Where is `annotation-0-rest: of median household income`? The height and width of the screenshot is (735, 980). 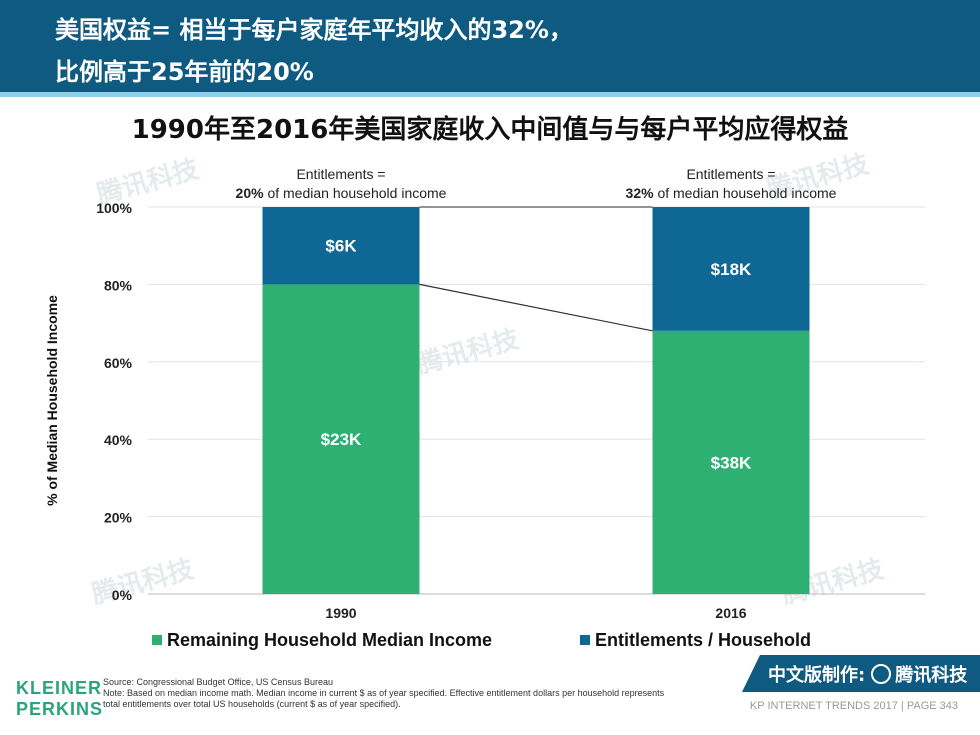
annotation-0-rest: of median household income is located at coordinates (355, 193).